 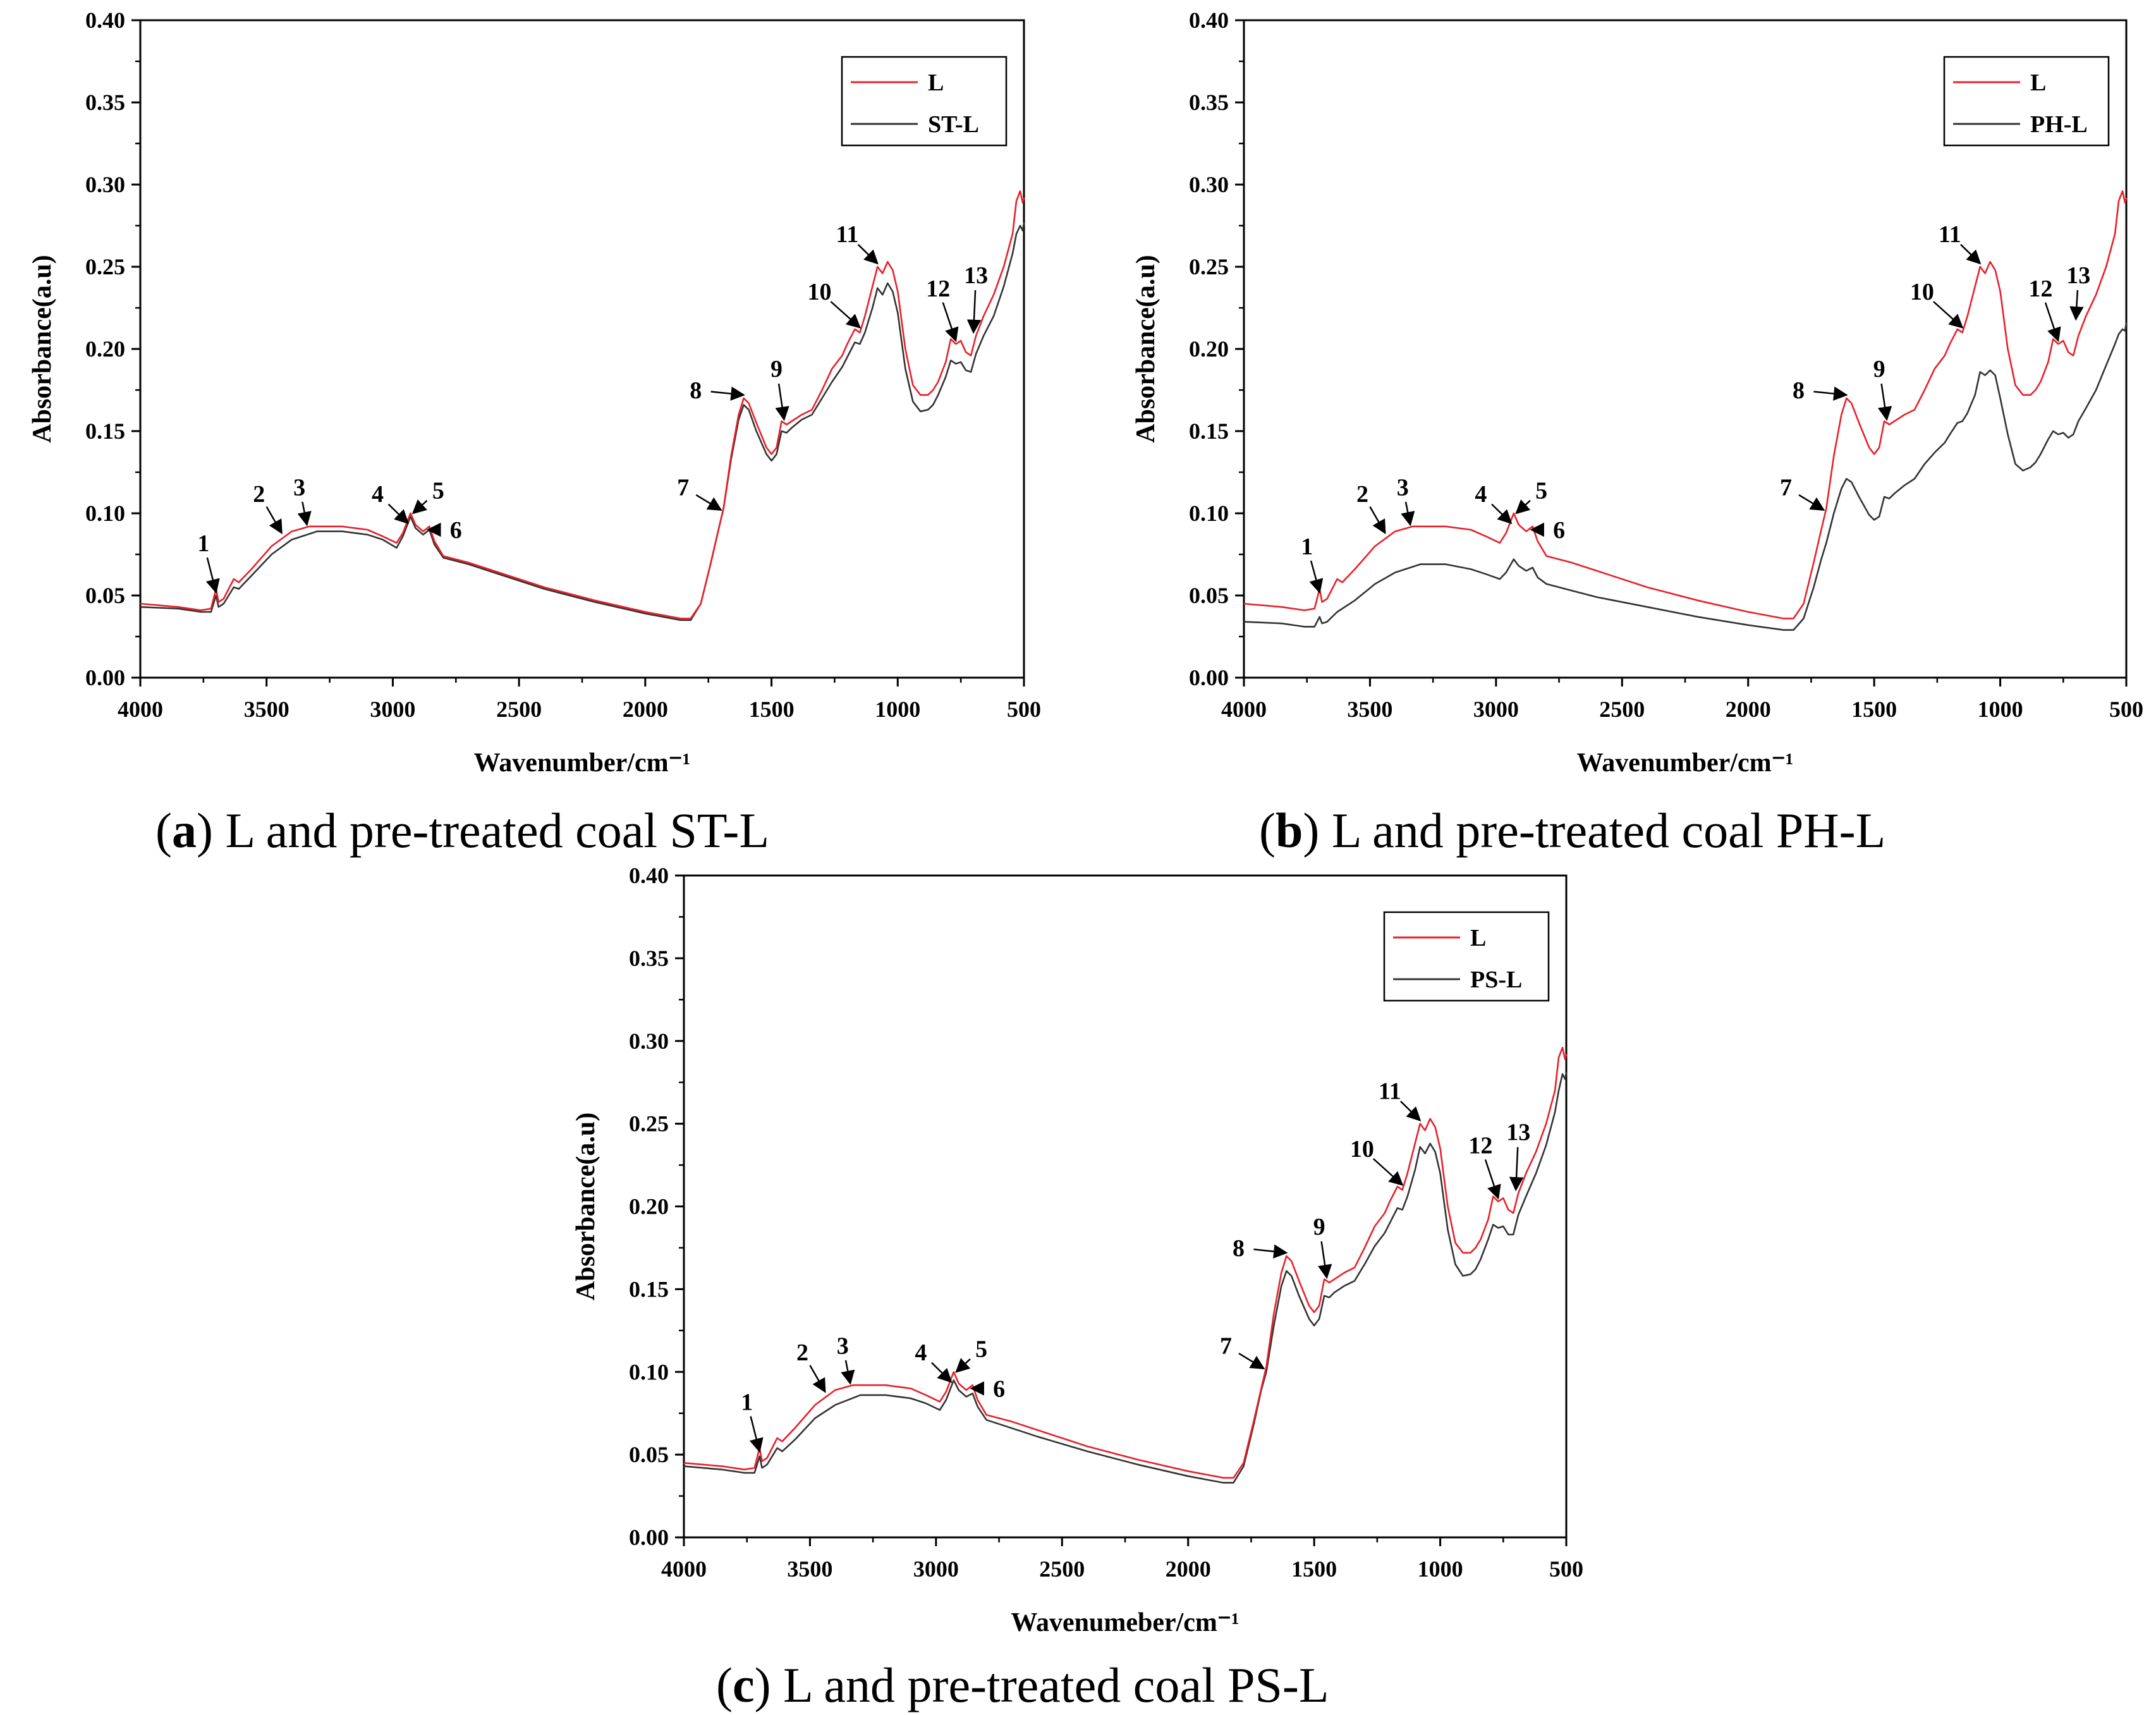 What do you see at coordinates (497, 830) in the screenshot?
I see `caption-text: L and pre-treated coal ST-L` at bounding box center [497, 830].